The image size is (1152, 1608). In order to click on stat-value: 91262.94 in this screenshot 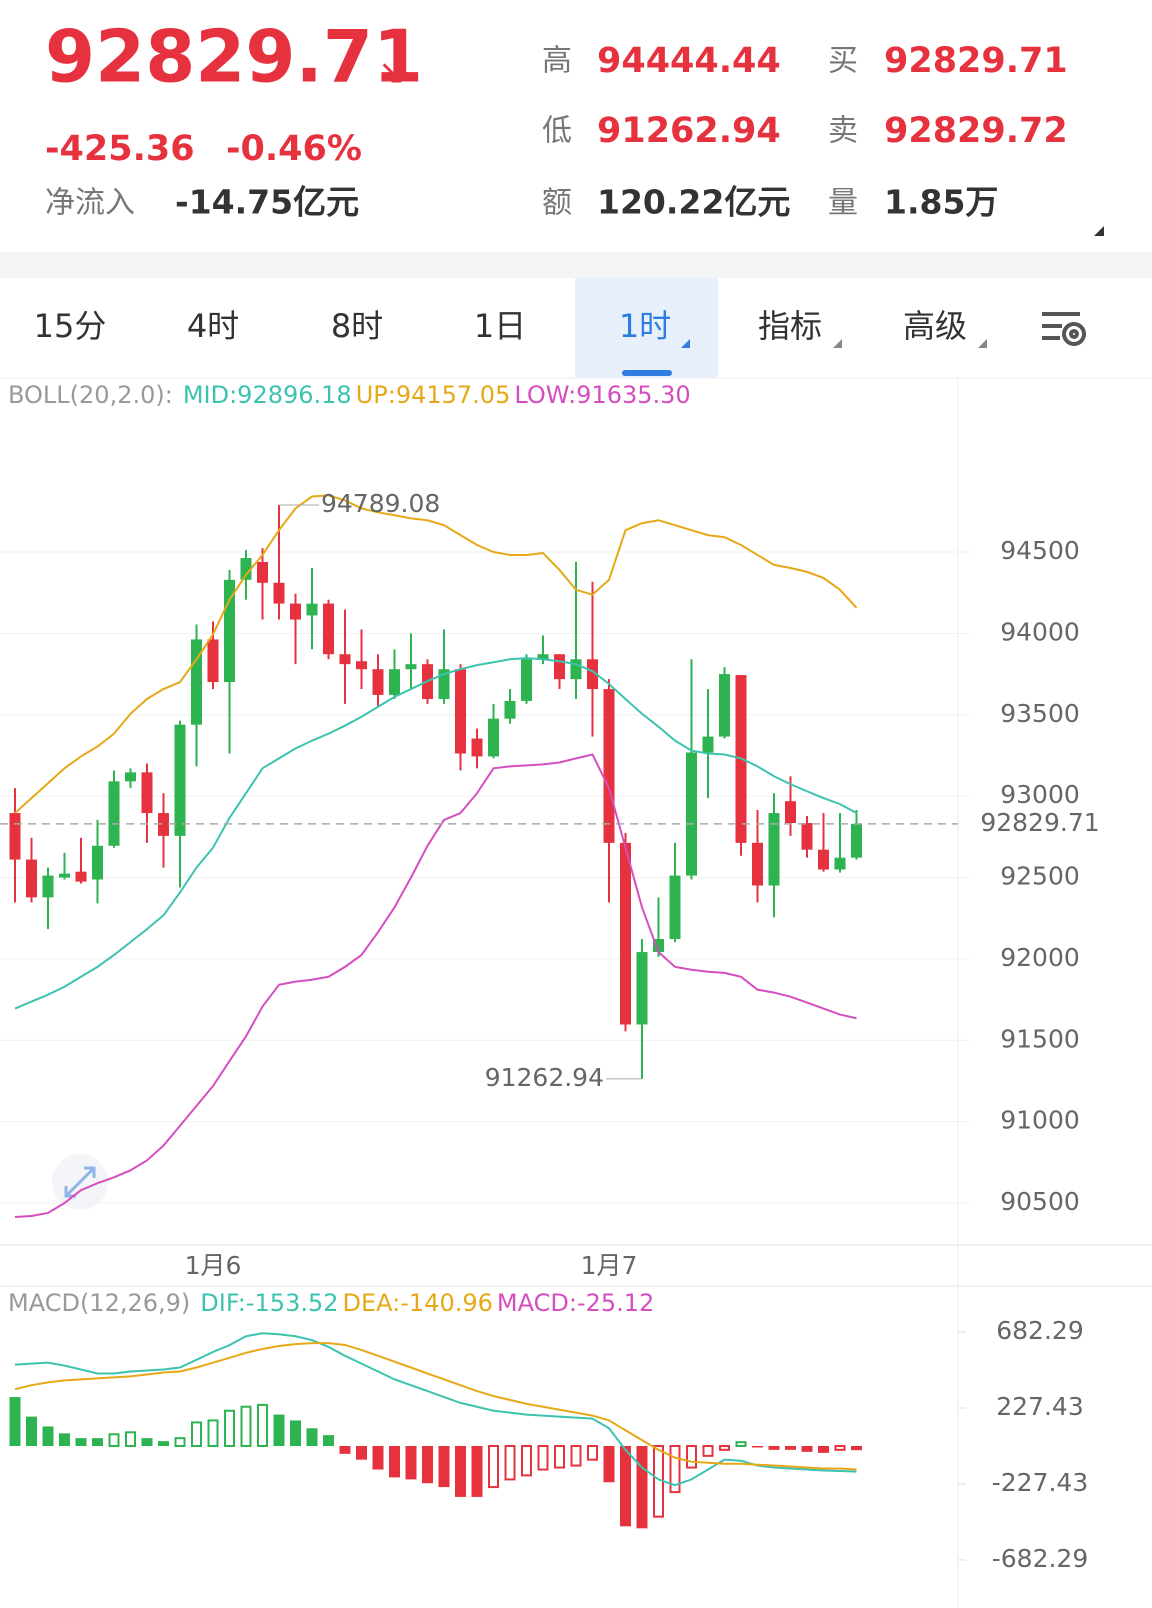, I will do `click(689, 131)`.